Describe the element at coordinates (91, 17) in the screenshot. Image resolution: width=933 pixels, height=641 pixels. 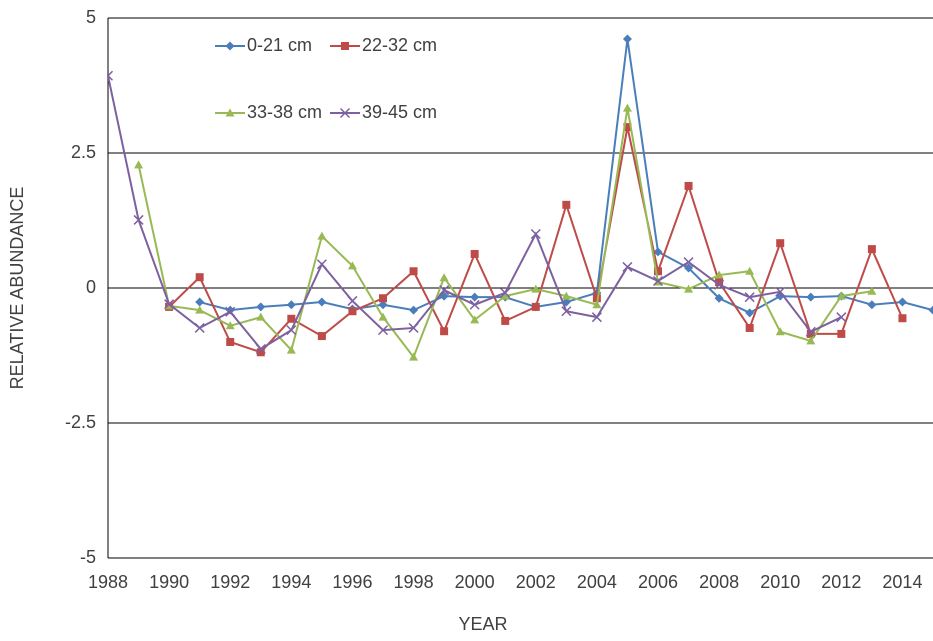
I see `y-tick-label: 5` at that location.